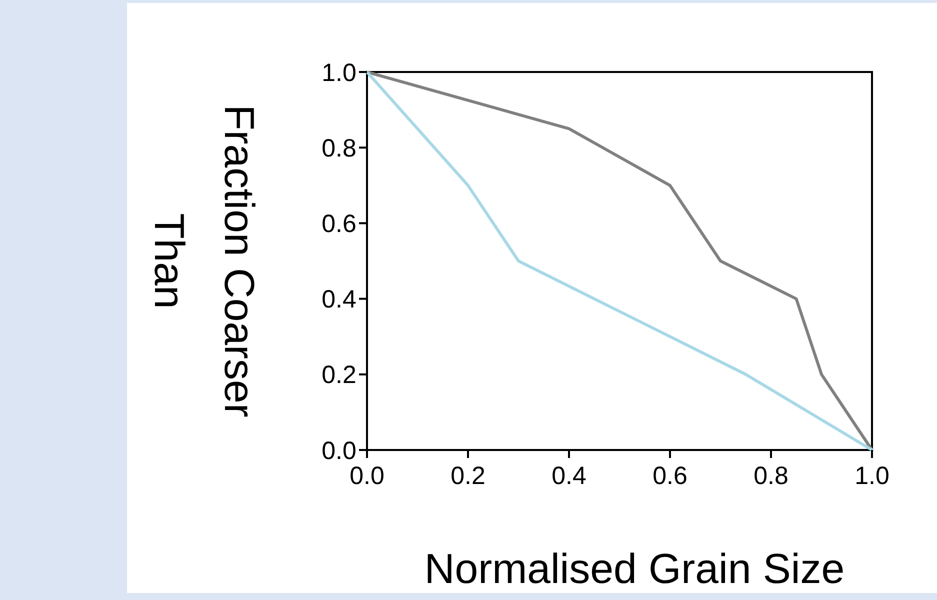 The image size is (937, 600). I want to click on x-tick-label: 0.4, so click(569, 476).